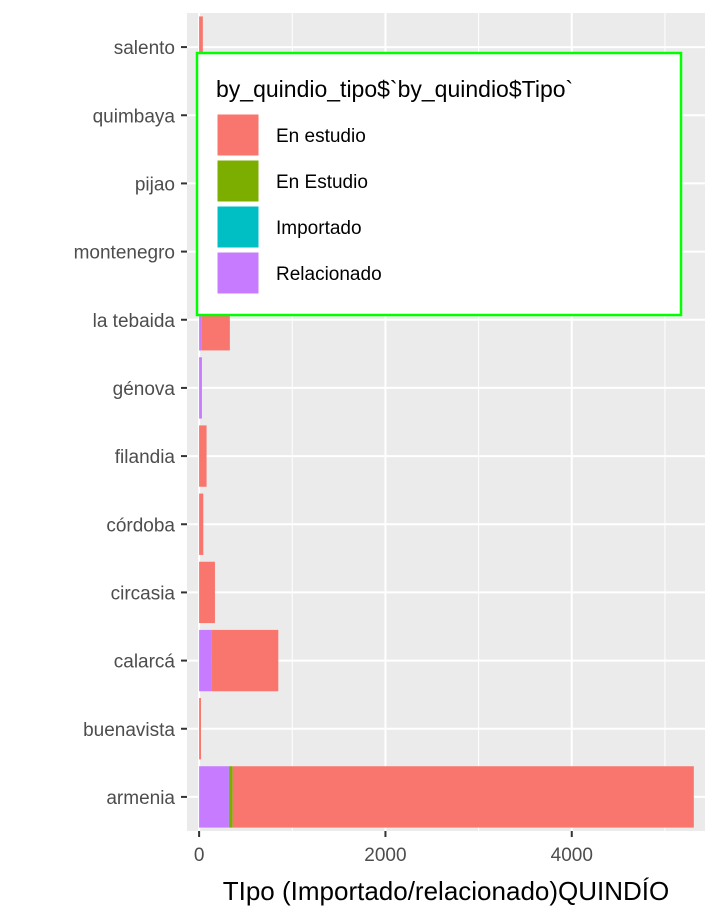 This screenshot has width=720, height=921. Describe the element at coordinates (446, 891) in the screenshot. I see `x-axis-title: TIpo (Importado/relacionado)QUINDÍO` at that location.